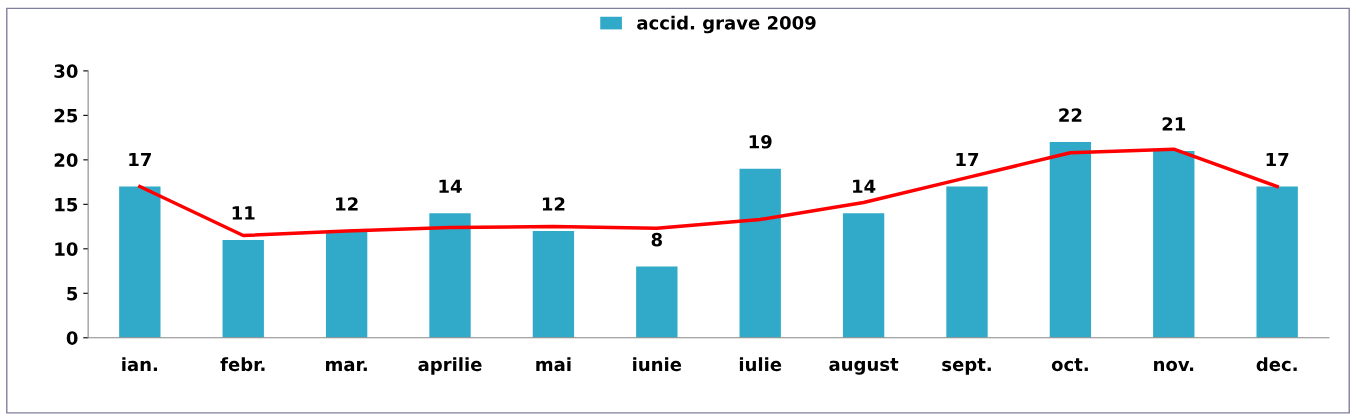 The height and width of the screenshot is (417, 1356). What do you see at coordinates (66, 249) in the screenshot?
I see `y-tick-label: 10` at bounding box center [66, 249].